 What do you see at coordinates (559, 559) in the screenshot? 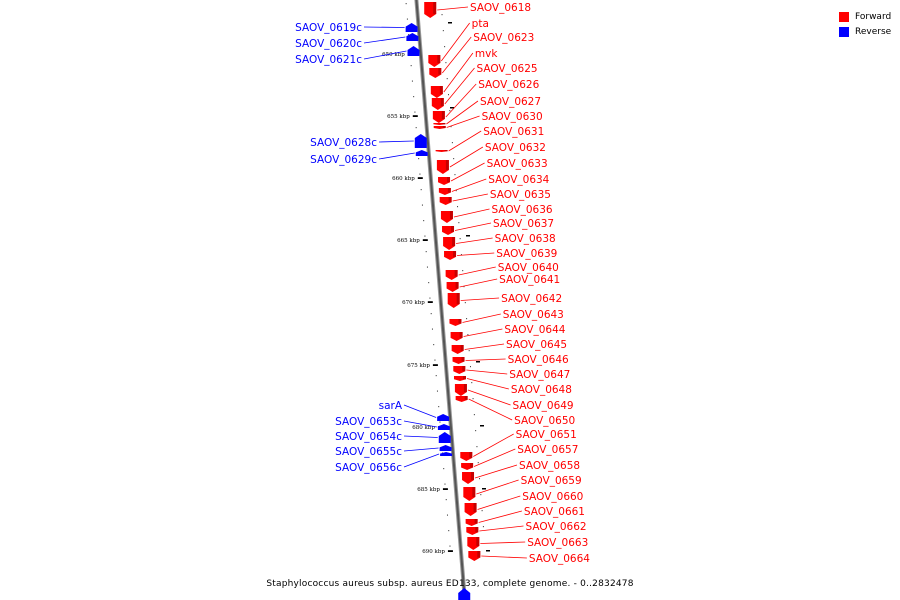
I see `forward-gene-label: SAOV_0664` at bounding box center [559, 559].